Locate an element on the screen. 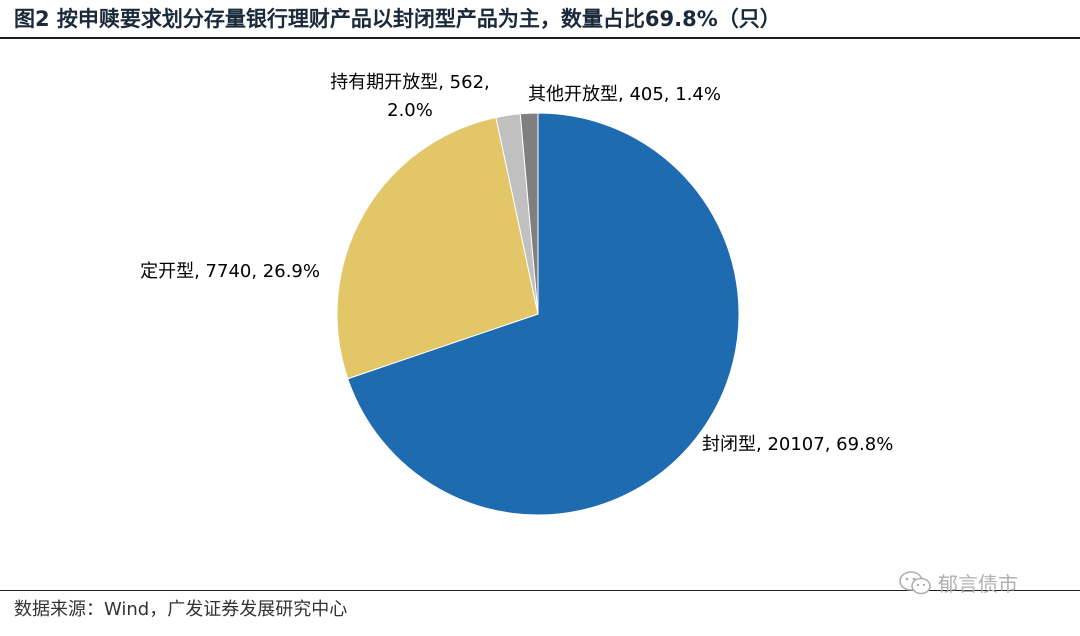 This screenshot has width=1080, height=636. slice-other-open is located at coordinates (529, 213).